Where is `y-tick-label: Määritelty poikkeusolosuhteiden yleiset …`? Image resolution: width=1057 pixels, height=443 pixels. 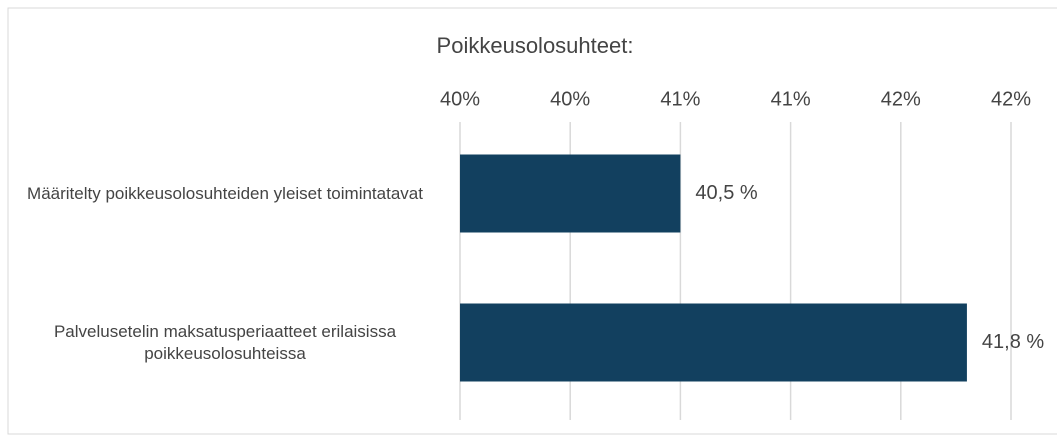 y-tick-label: Määritelty poikkeusolosuhteiden yleiset … is located at coordinates (225, 193).